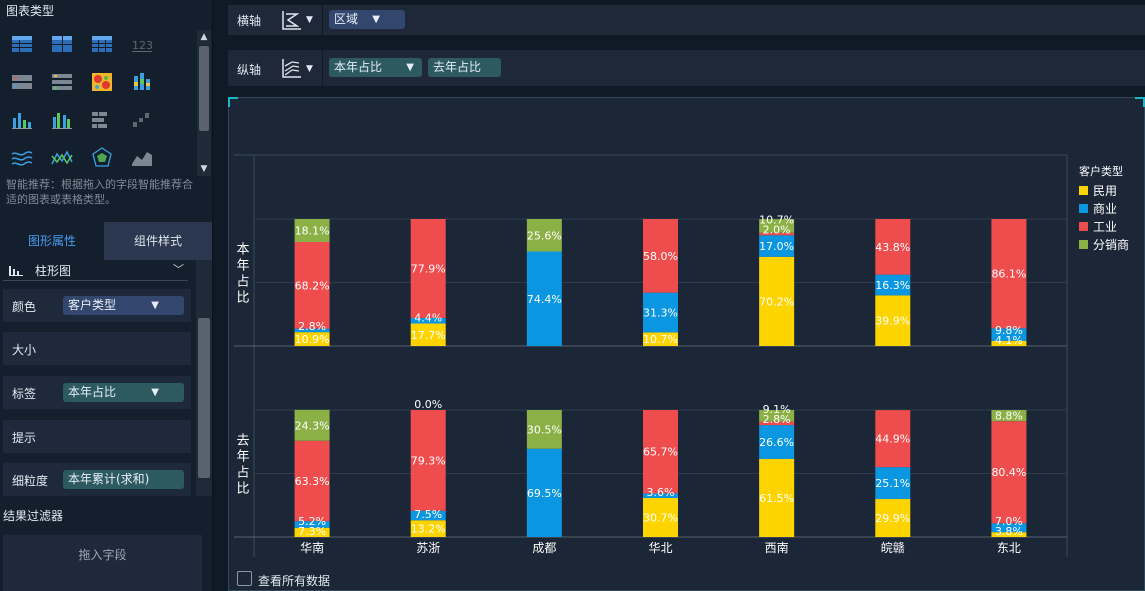 The image size is (1145, 591). What do you see at coordinates (62, 158) in the screenshot?
I see `radar-line-icon` at bounding box center [62, 158].